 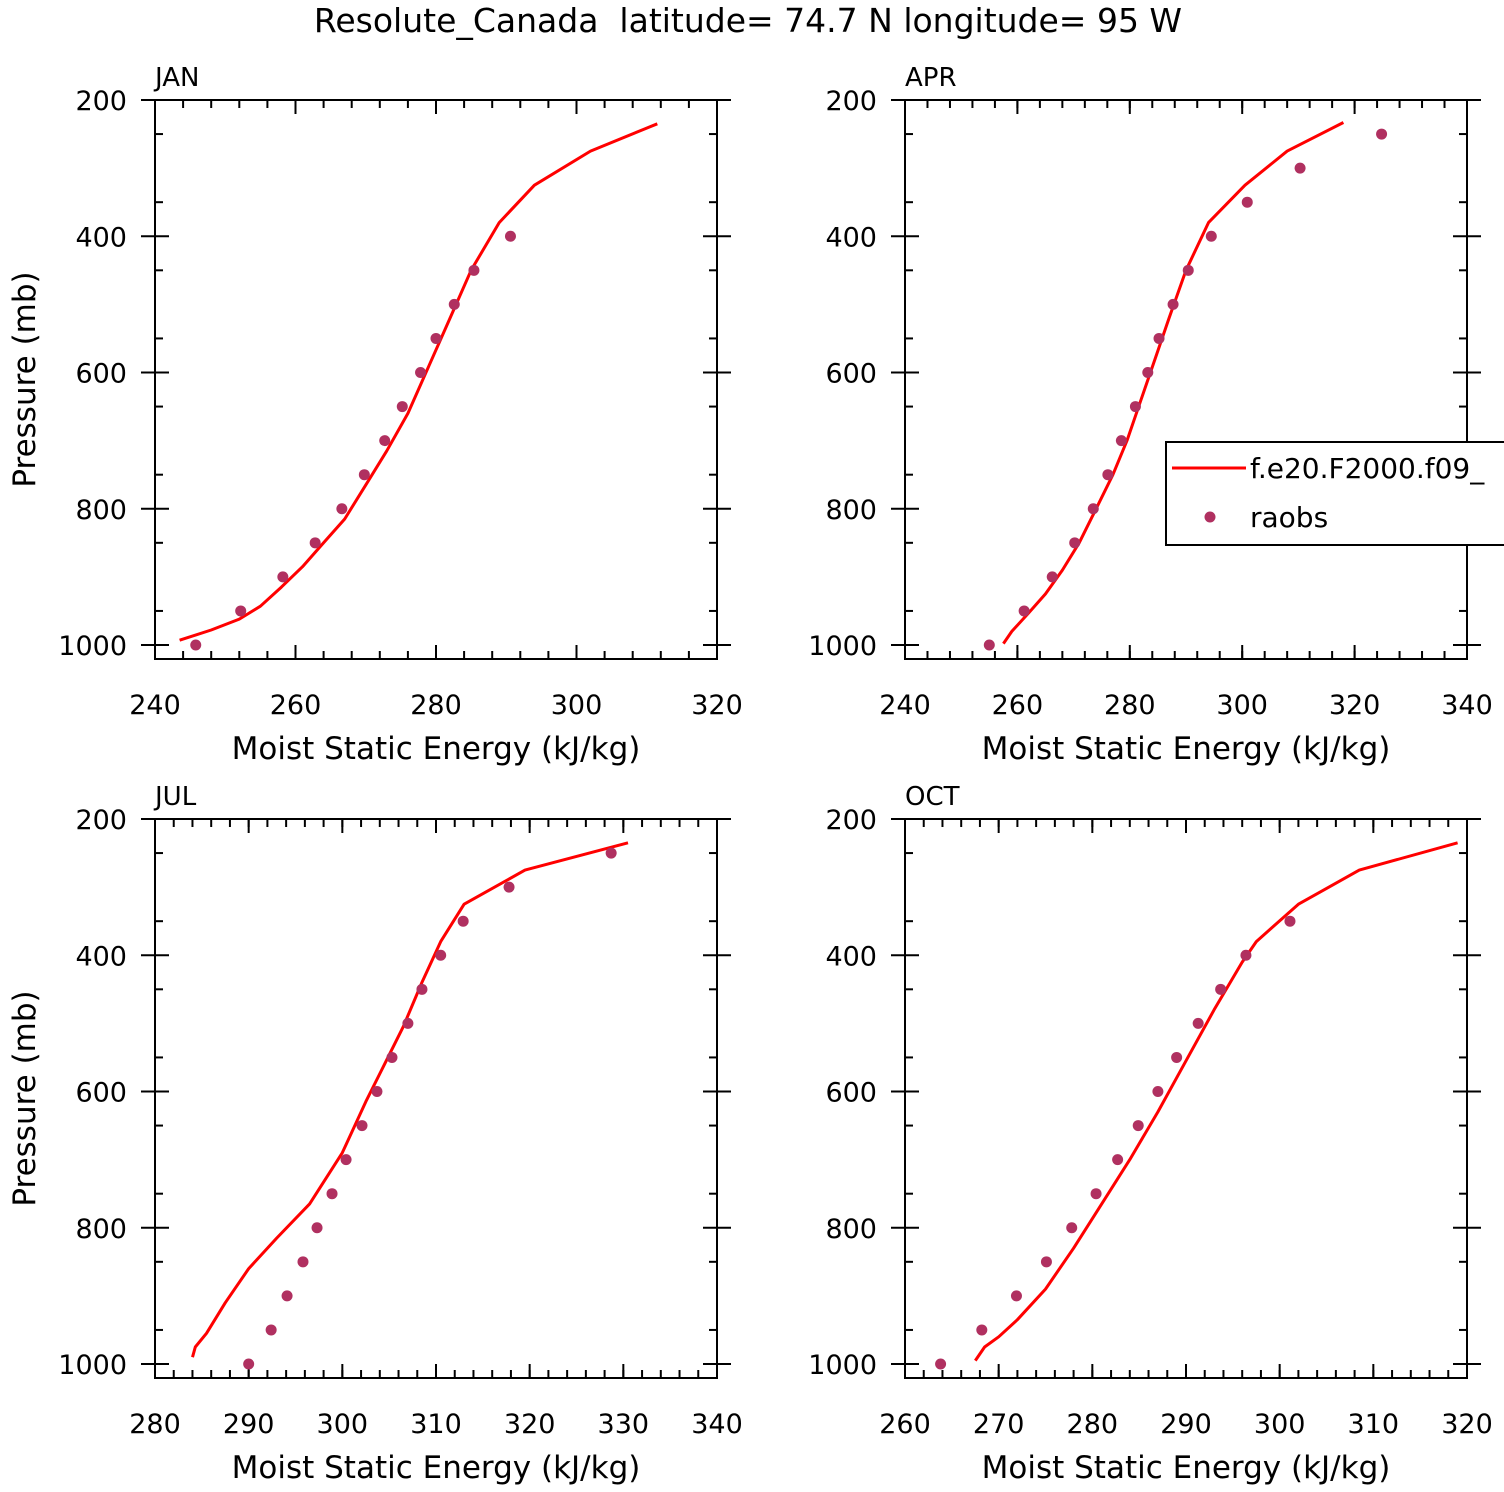 What do you see at coordinates (1374, 1424) in the screenshot?
I see `x-tick-label: 310` at bounding box center [1374, 1424].